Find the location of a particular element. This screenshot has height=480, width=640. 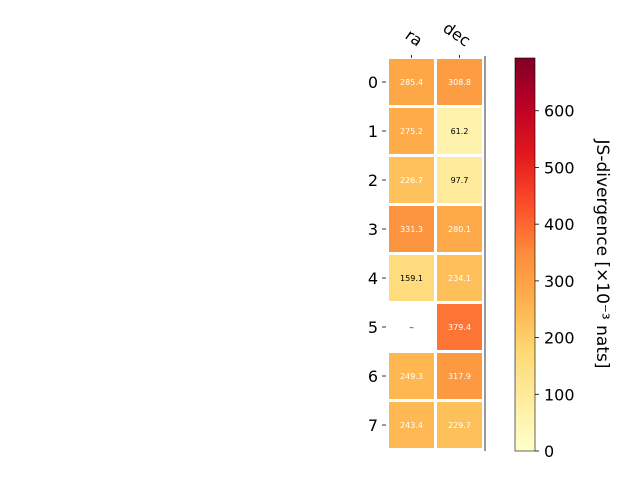

colorbar-tick-label: 100 is located at coordinates (559, 394).